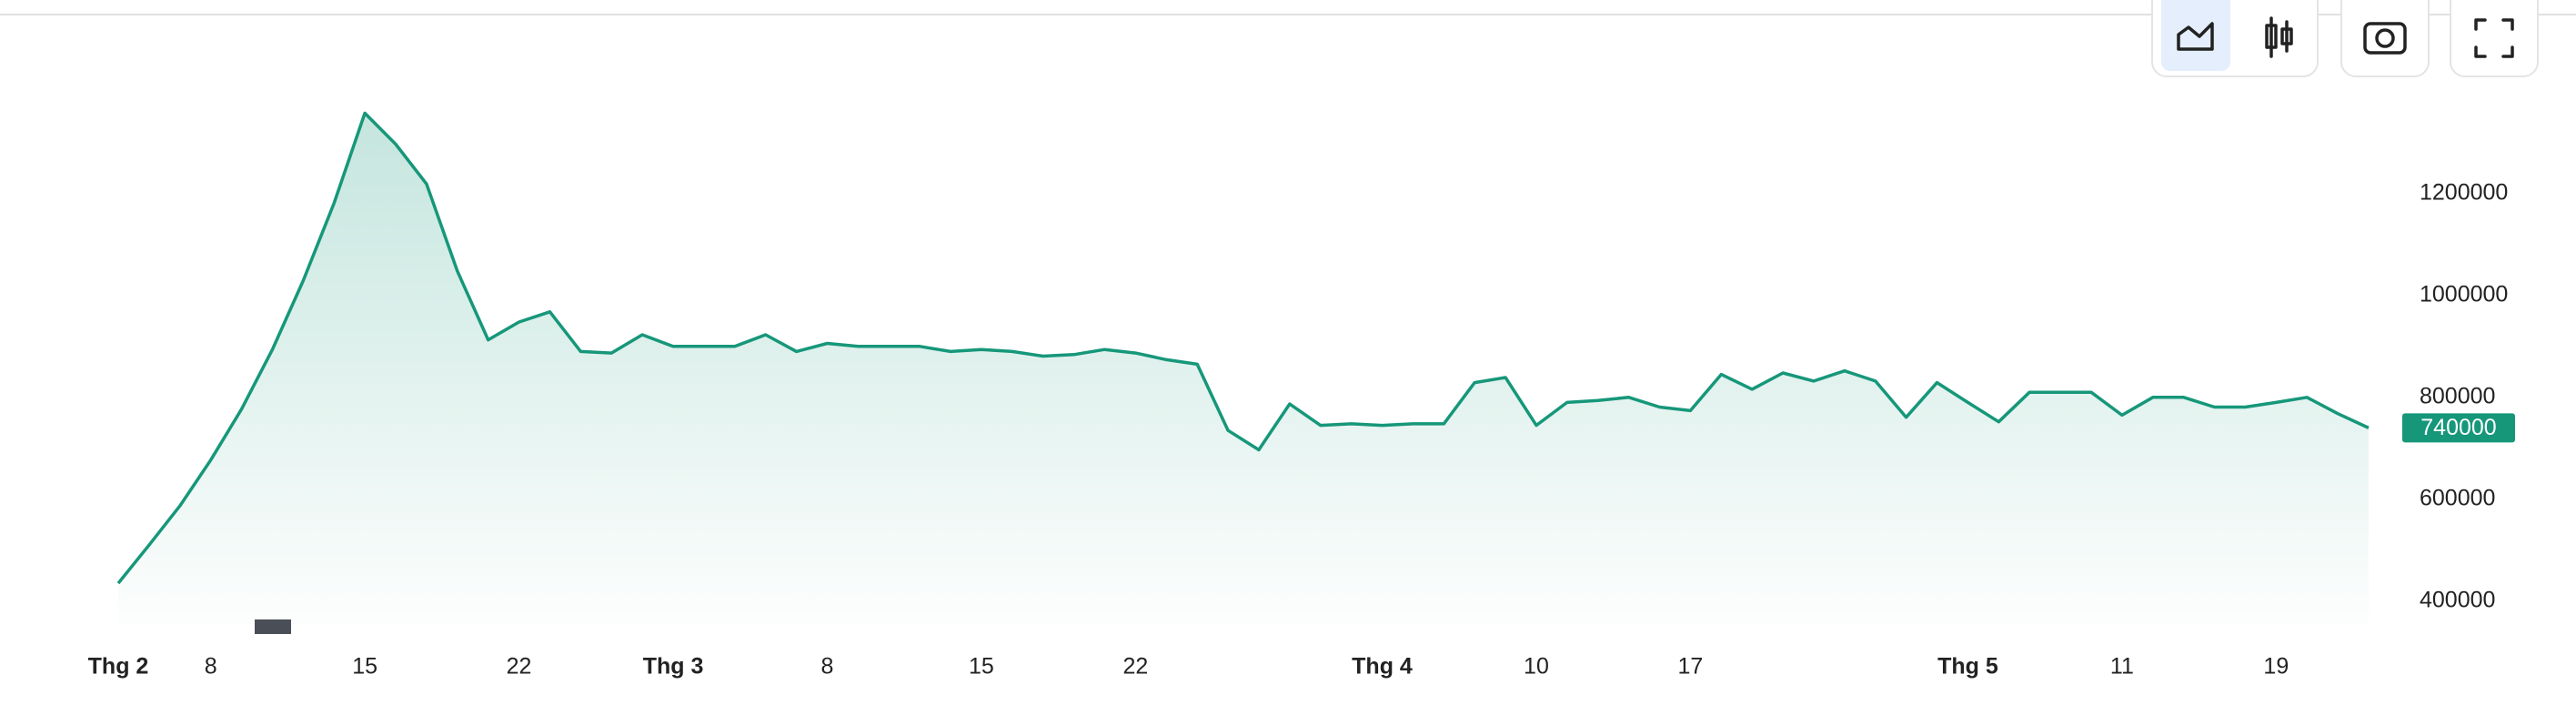 This screenshot has width=2576, height=725. Describe the element at coordinates (2457, 396) in the screenshot. I see `y-tick-label: 800000` at that location.